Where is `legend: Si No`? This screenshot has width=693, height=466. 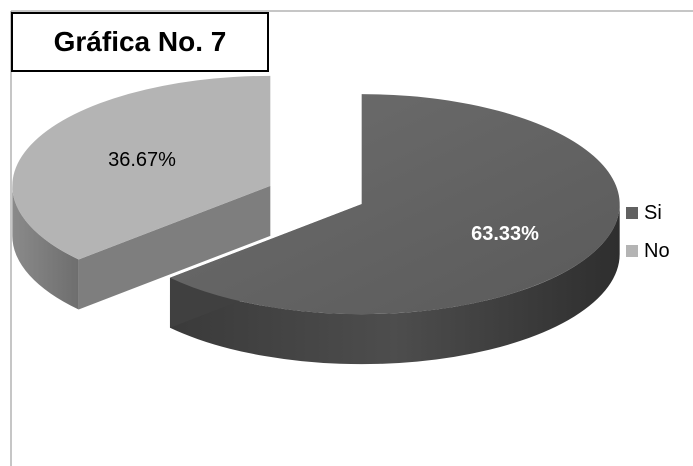
legend: Si No is located at coordinates (648, 240).